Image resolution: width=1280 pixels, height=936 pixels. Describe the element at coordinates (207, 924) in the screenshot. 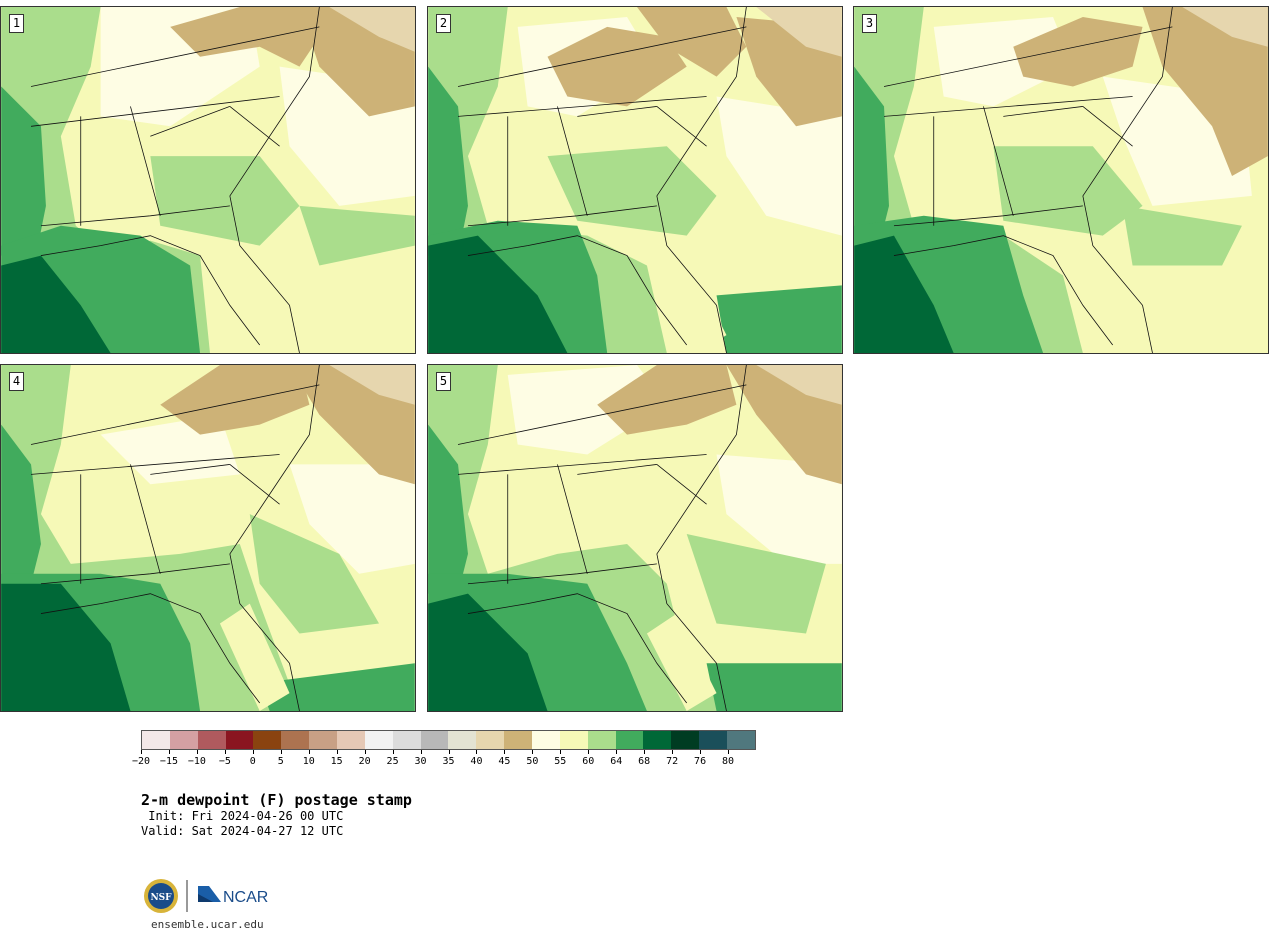

I see `website-url: ensemble.ucar.edu` at that location.